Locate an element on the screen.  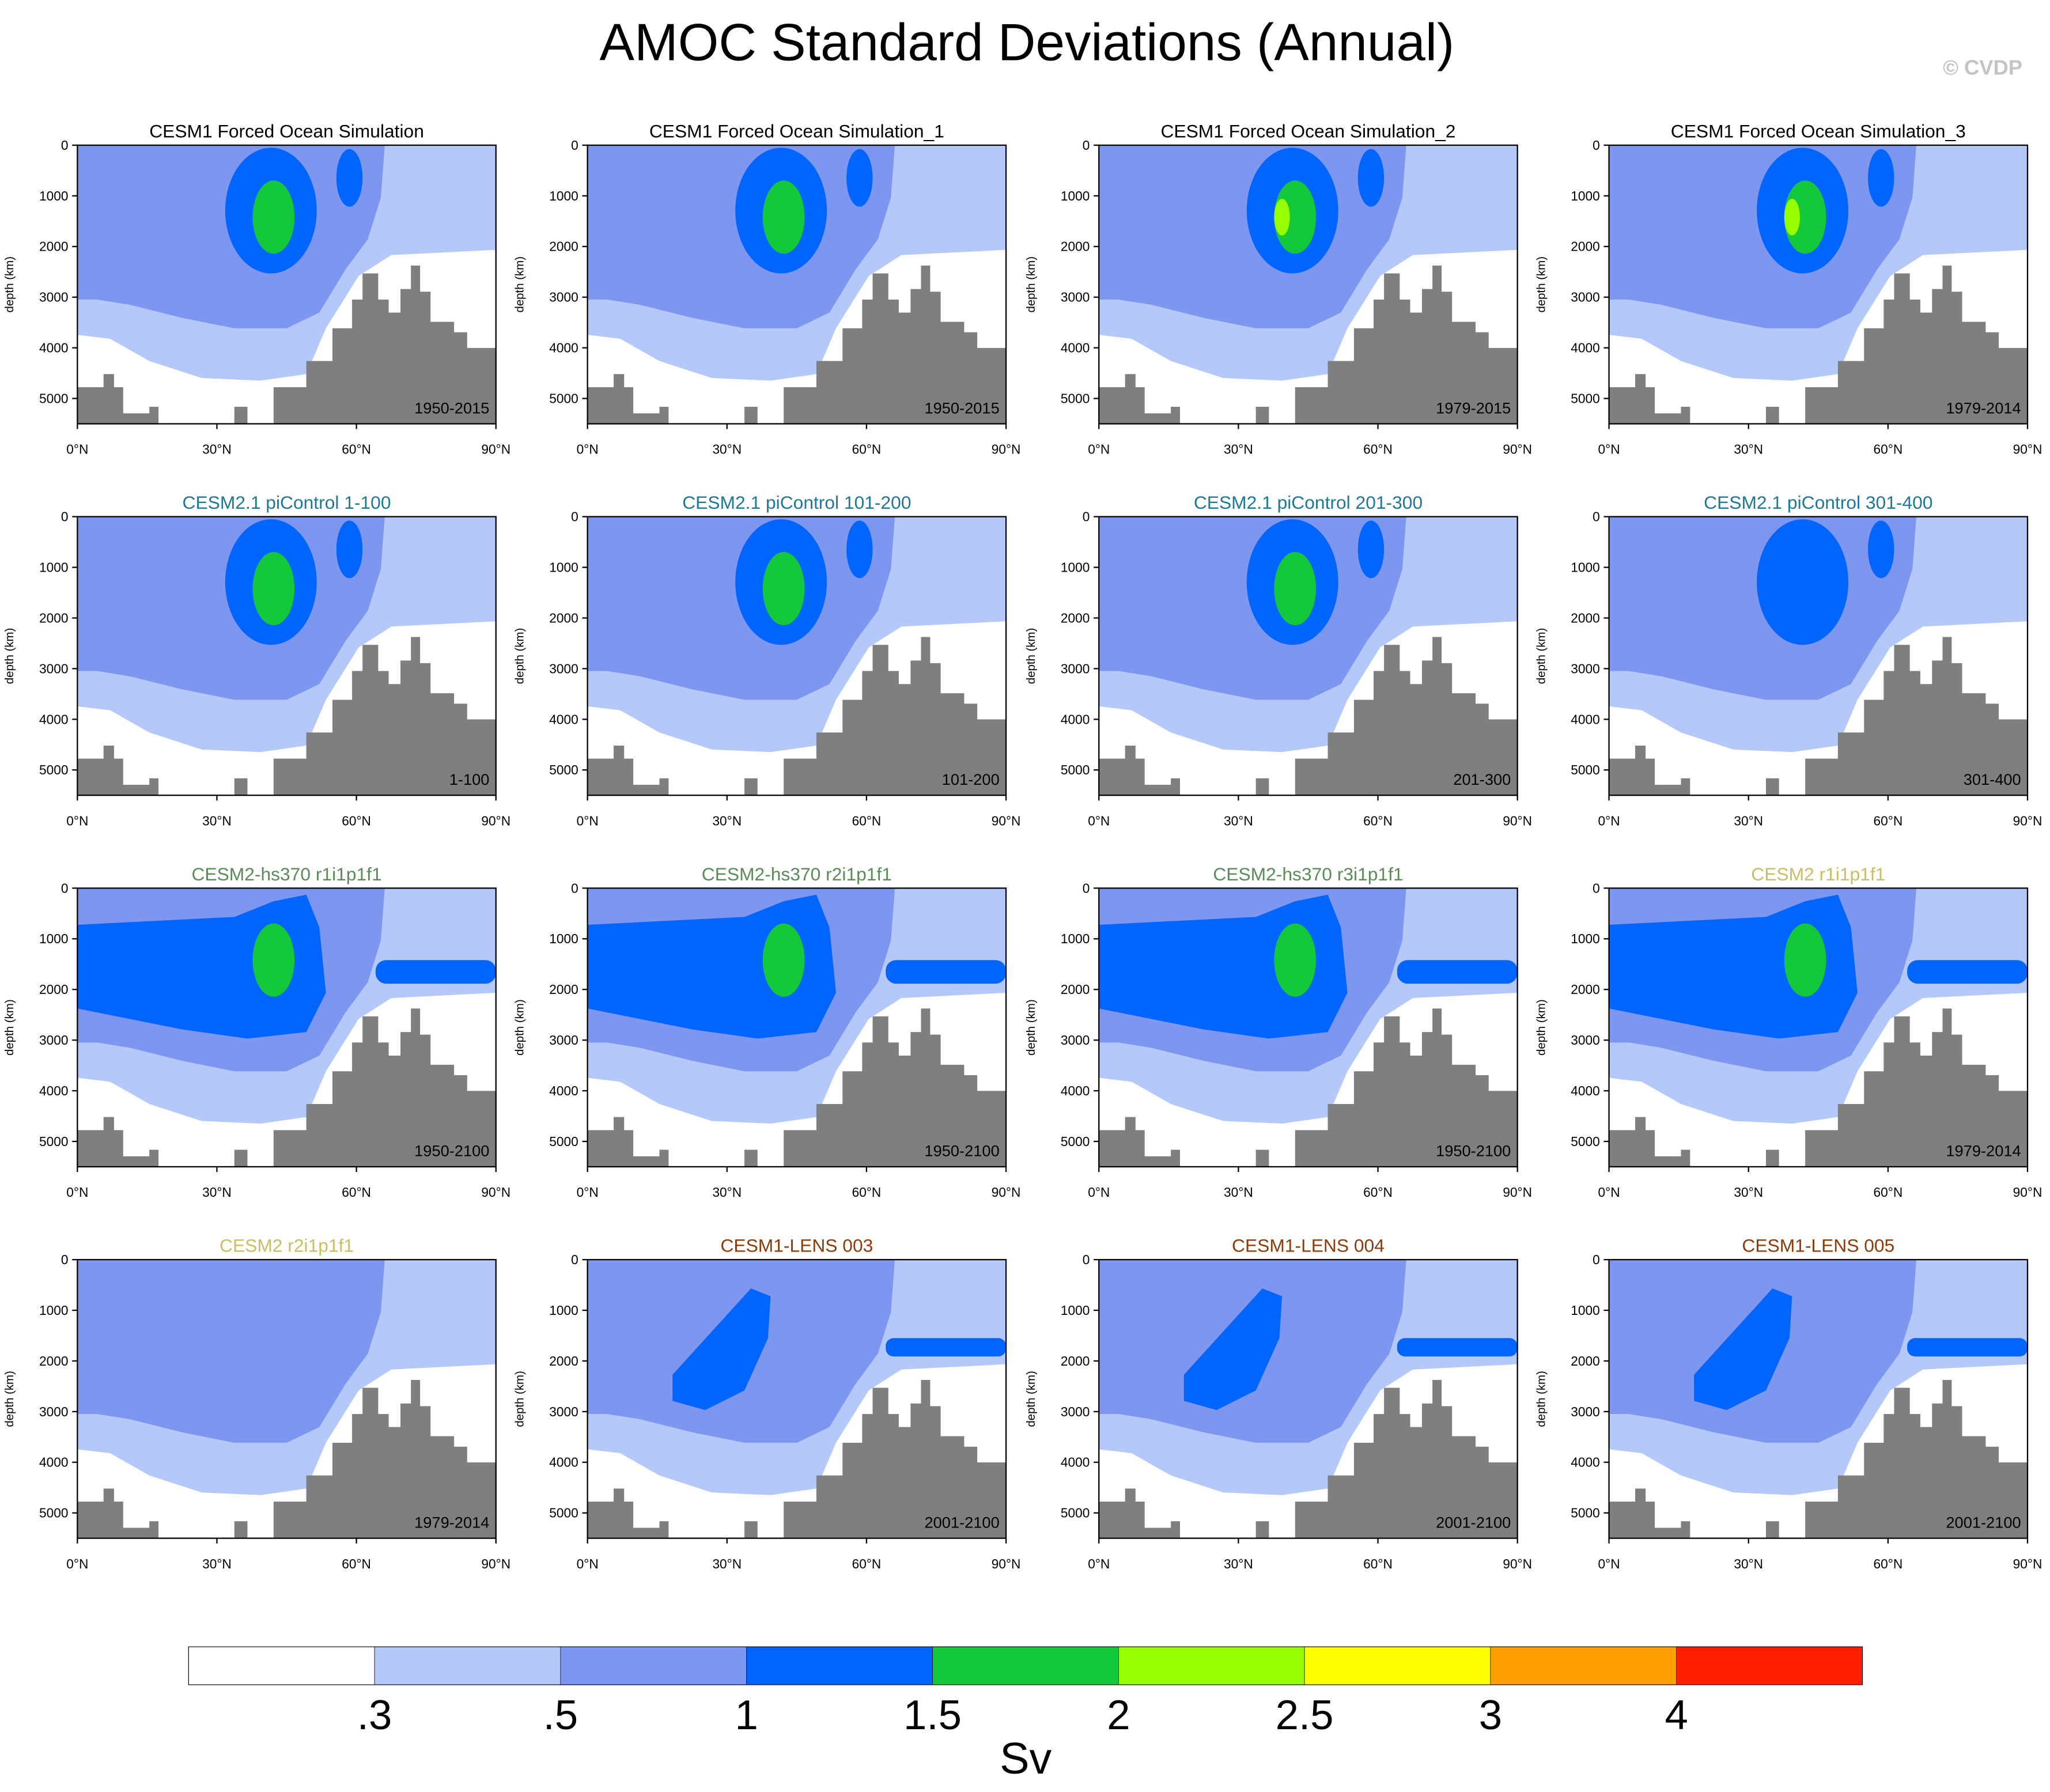
period-label: 1950-2015 is located at coordinates (451, 408).